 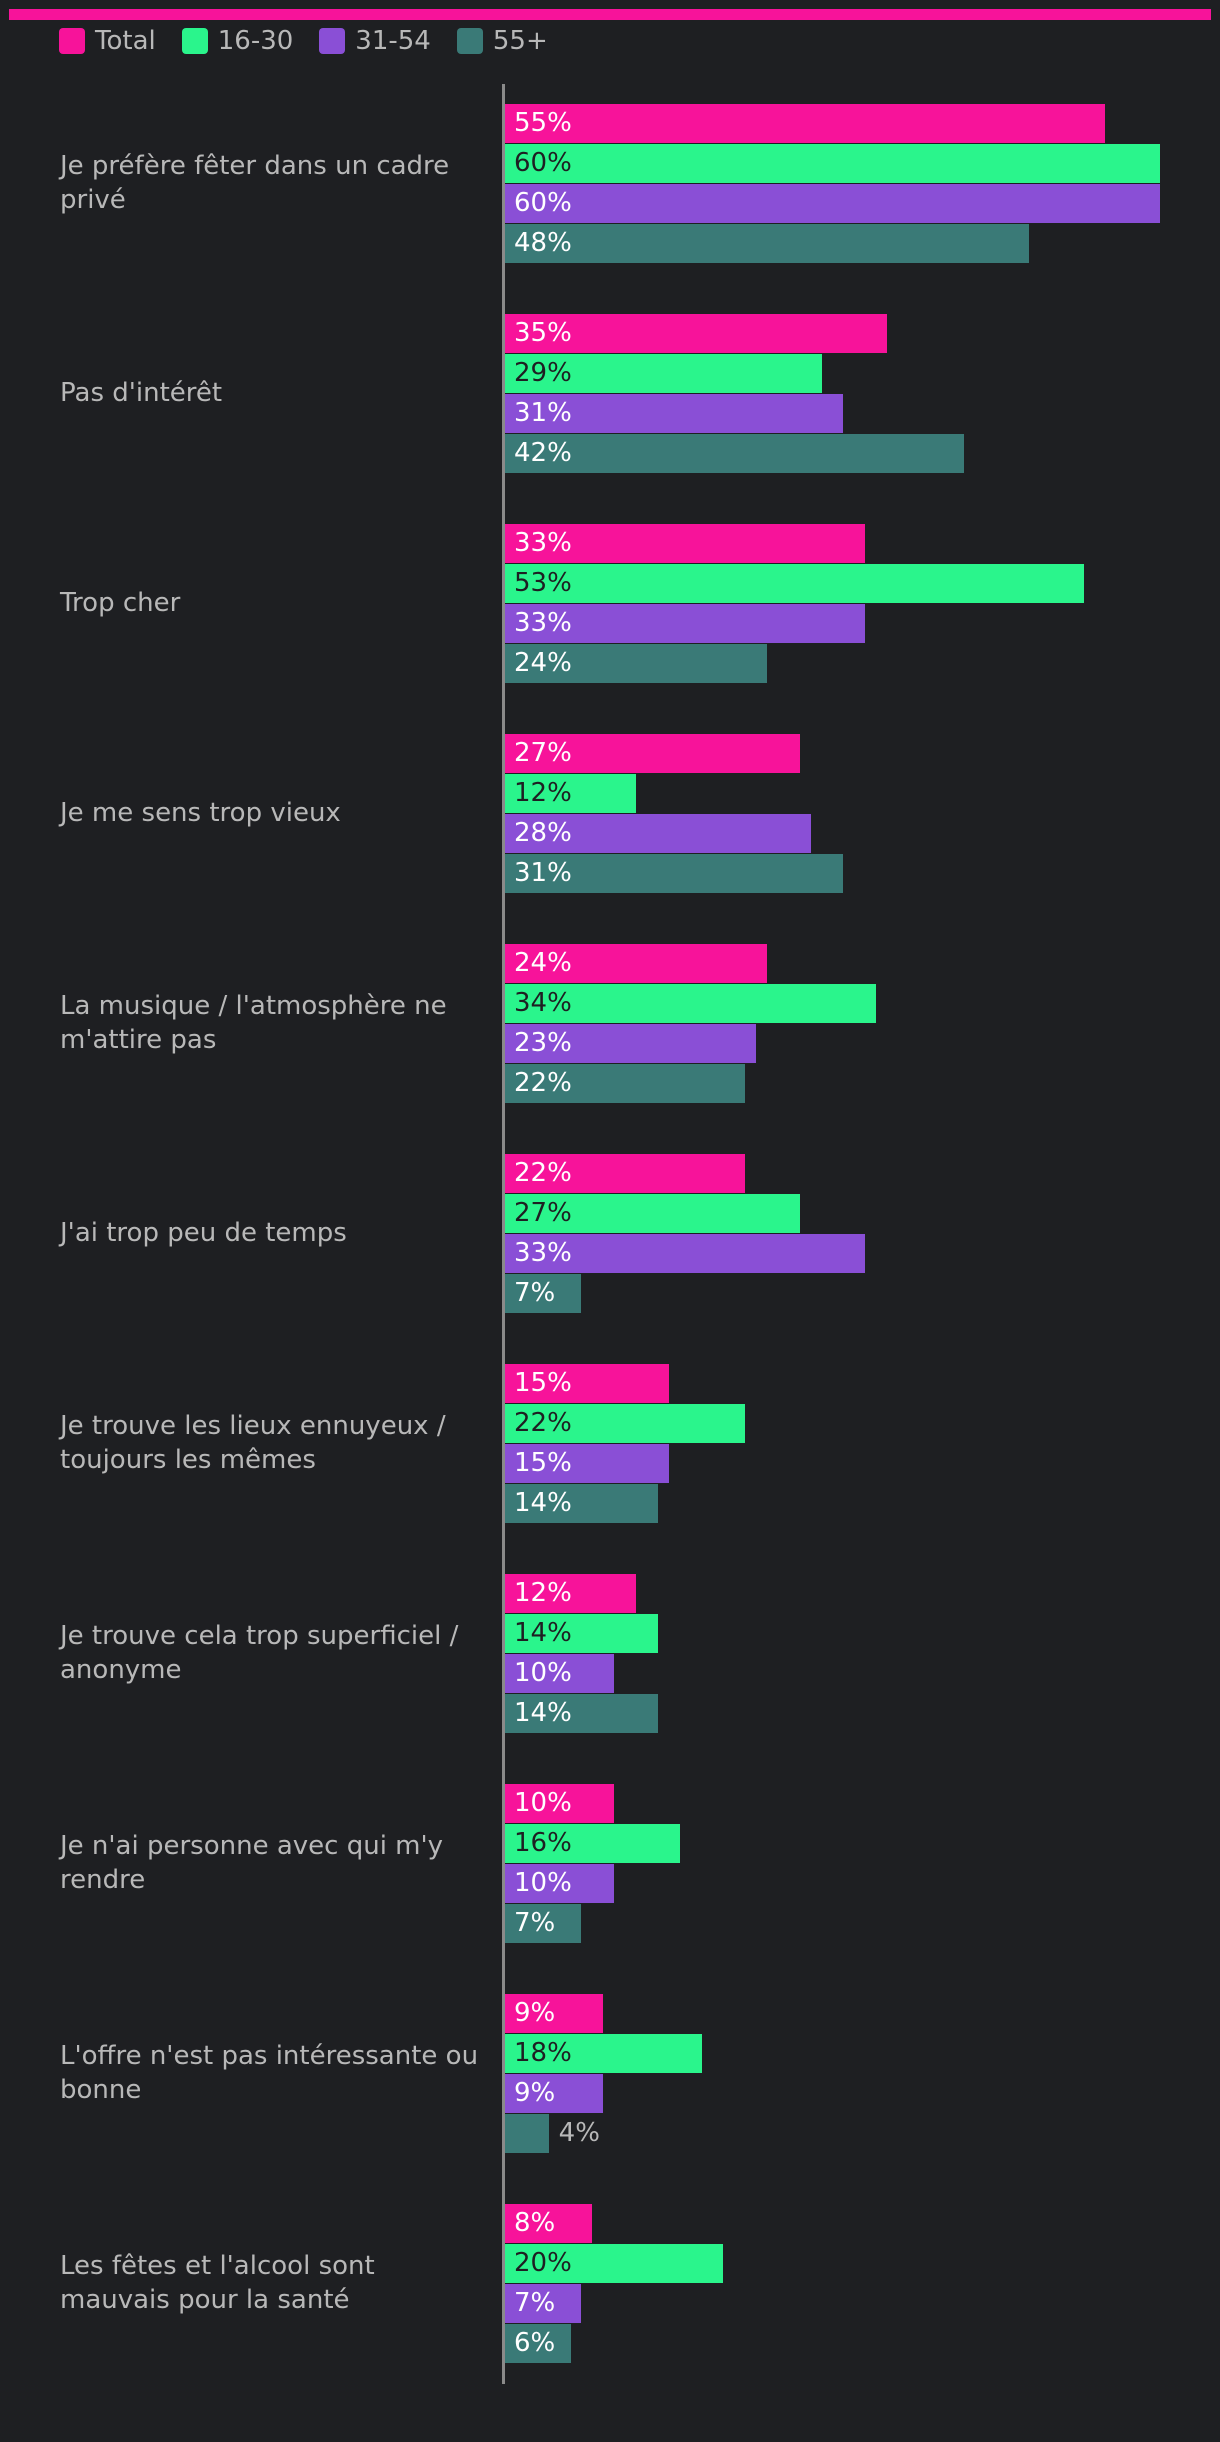 What do you see at coordinates (543, 663) in the screenshot?
I see `value-label: 24%` at bounding box center [543, 663].